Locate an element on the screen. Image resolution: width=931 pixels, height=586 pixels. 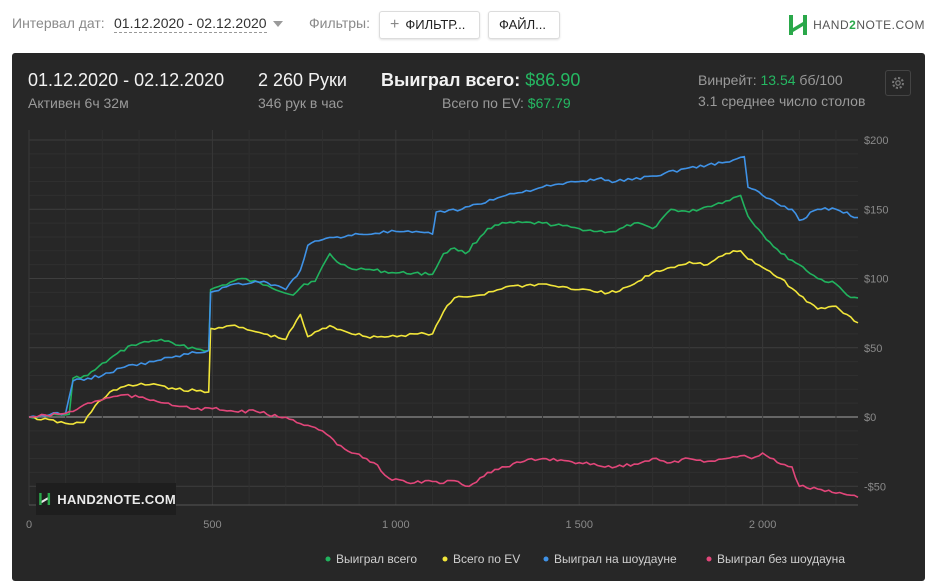
y-tick-label: $150 is located at coordinates (876, 210).